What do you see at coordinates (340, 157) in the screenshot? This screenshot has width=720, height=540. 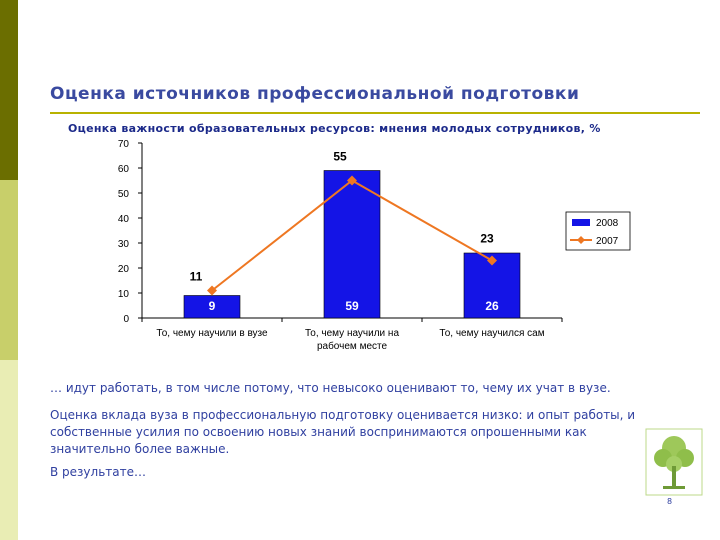 I see `line-value-label: 55` at bounding box center [340, 157].